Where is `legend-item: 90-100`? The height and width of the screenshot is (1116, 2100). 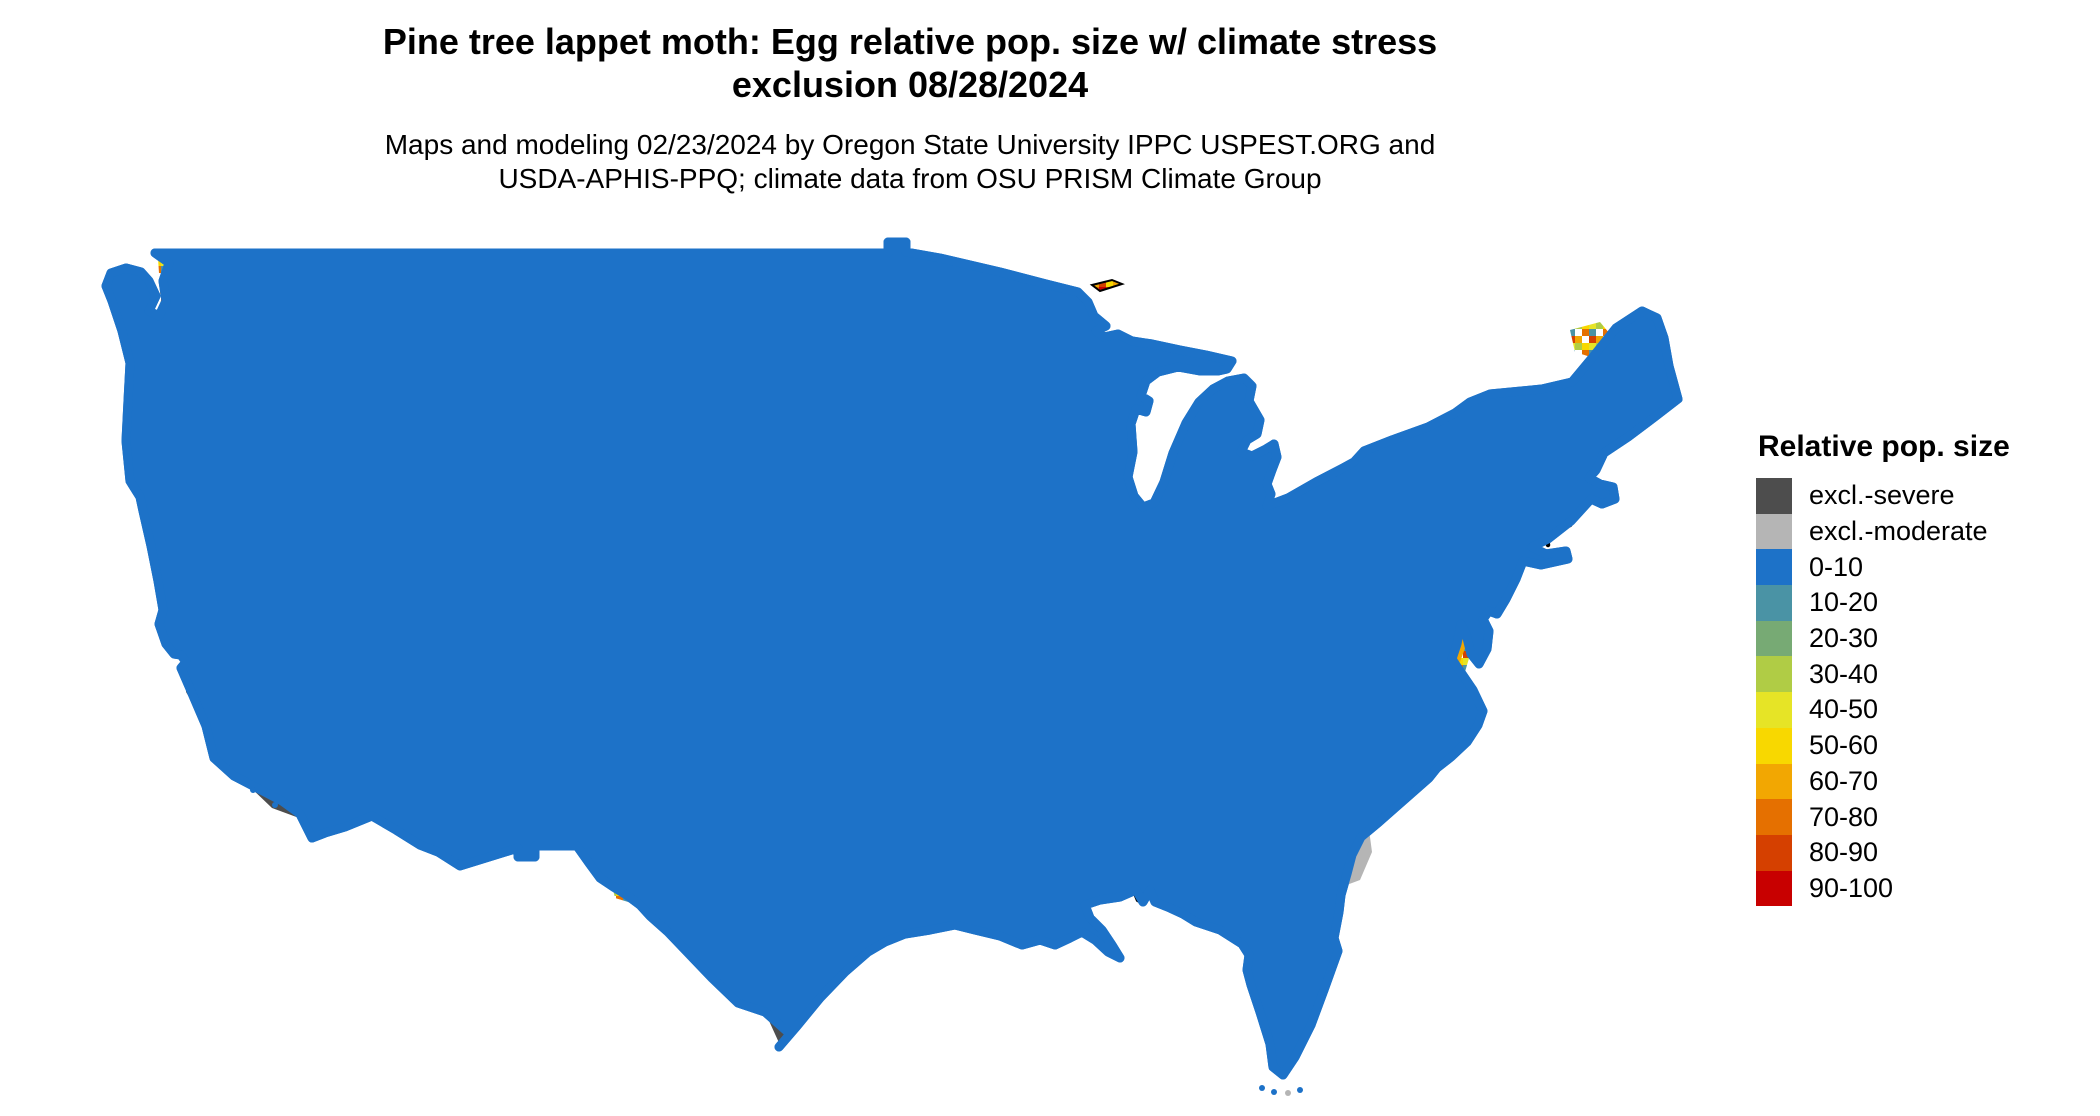 legend-item: 90-100 is located at coordinates (1921, 888).